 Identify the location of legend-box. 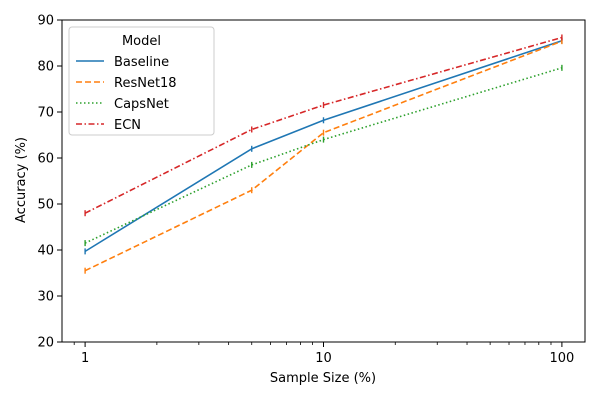
(141, 81).